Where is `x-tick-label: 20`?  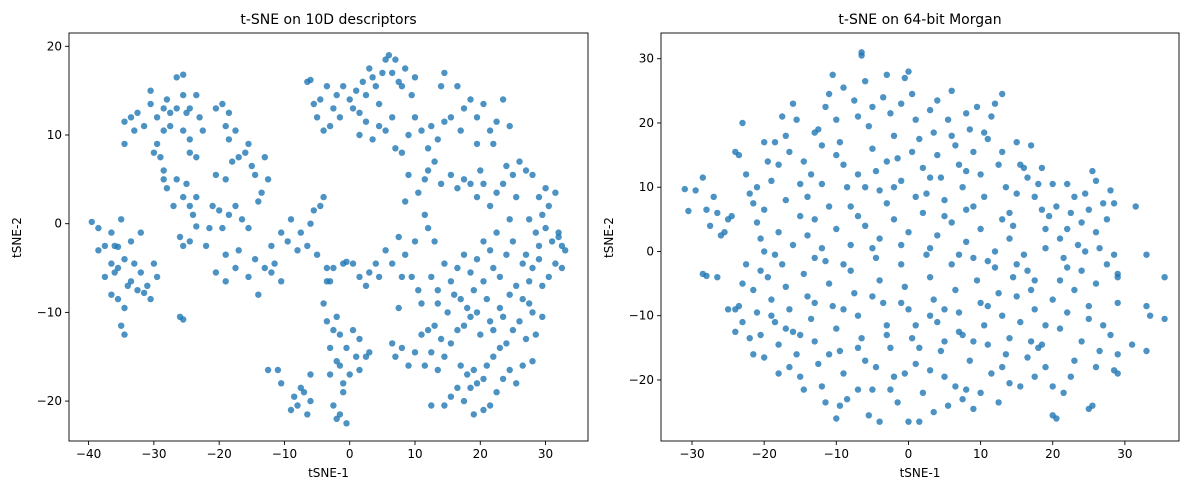 x-tick-label: 20 is located at coordinates (1052, 454).